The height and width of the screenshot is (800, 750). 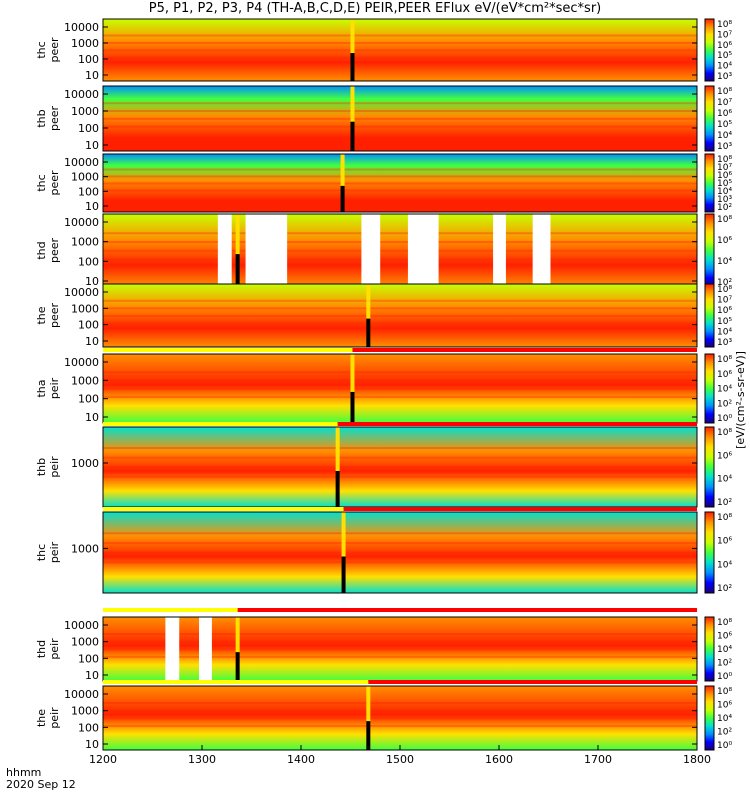 I want to click on y-label-probe: tha, so click(x=41, y=388).